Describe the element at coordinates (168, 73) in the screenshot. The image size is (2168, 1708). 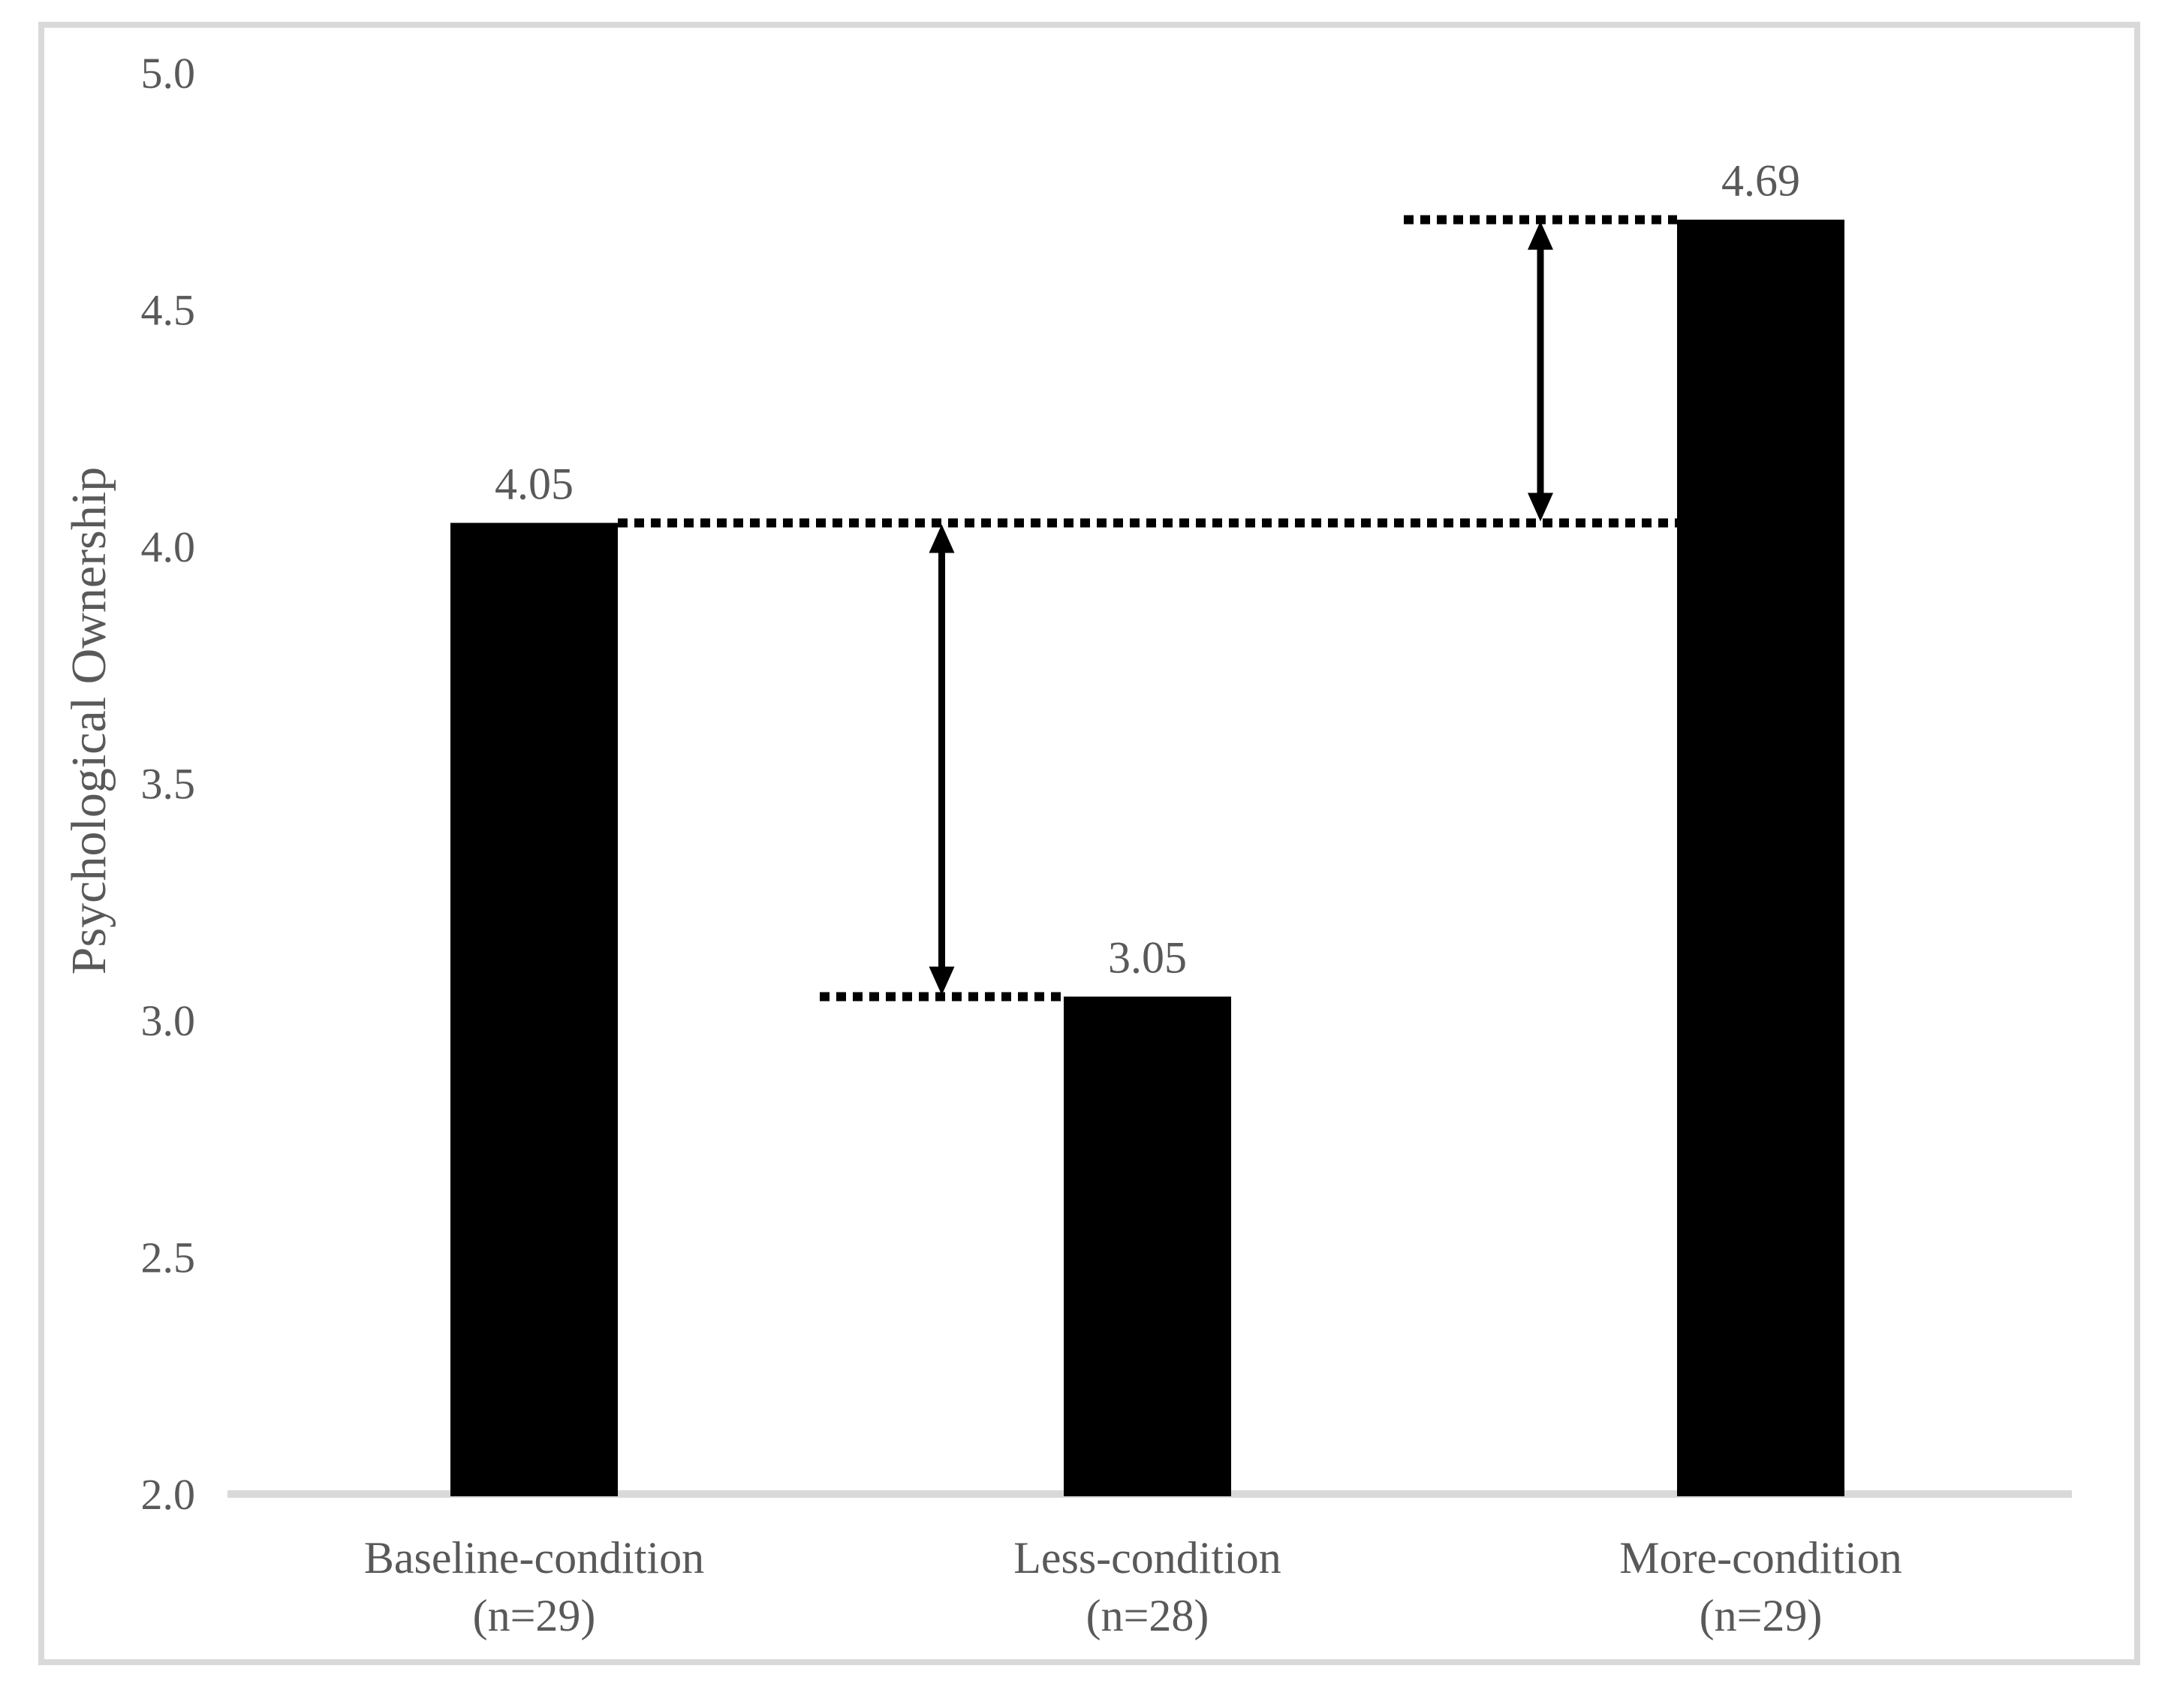
I see `y-tick-label-5-0: 5.0` at that location.